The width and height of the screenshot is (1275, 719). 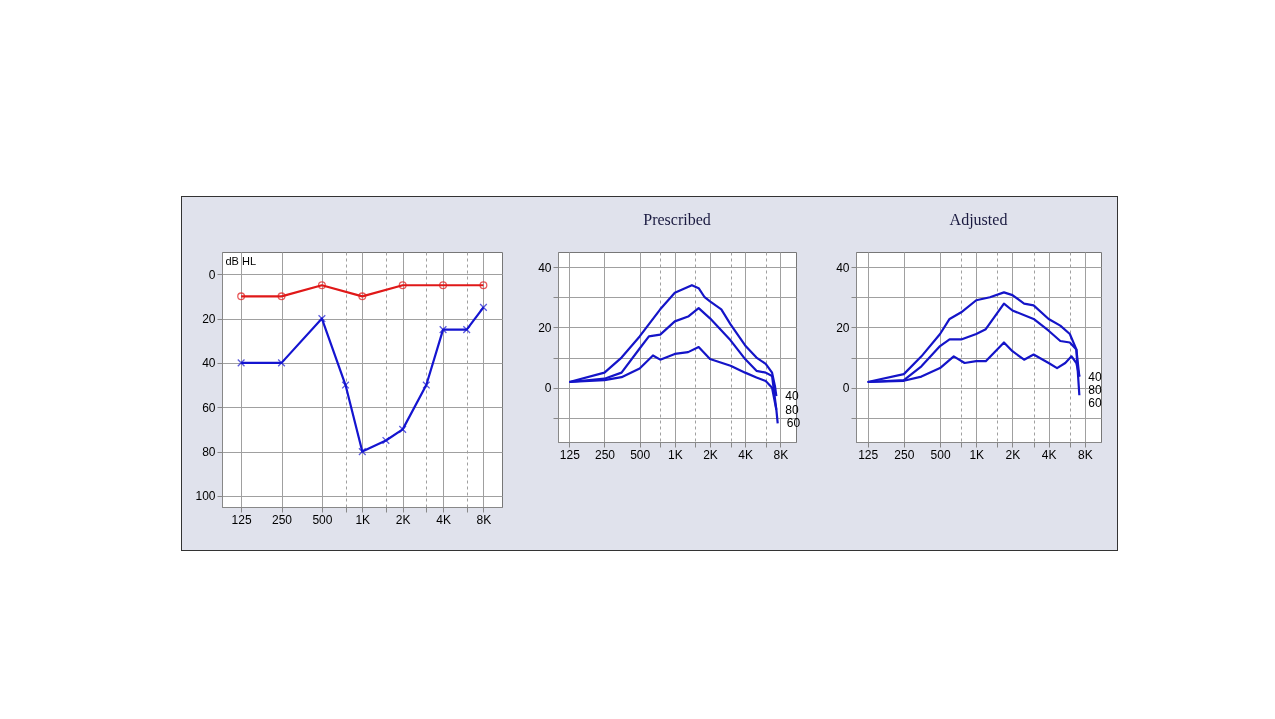 What do you see at coordinates (241, 260) in the screenshot?
I see `y-axis-title: dB HL` at bounding box center [241, 260].